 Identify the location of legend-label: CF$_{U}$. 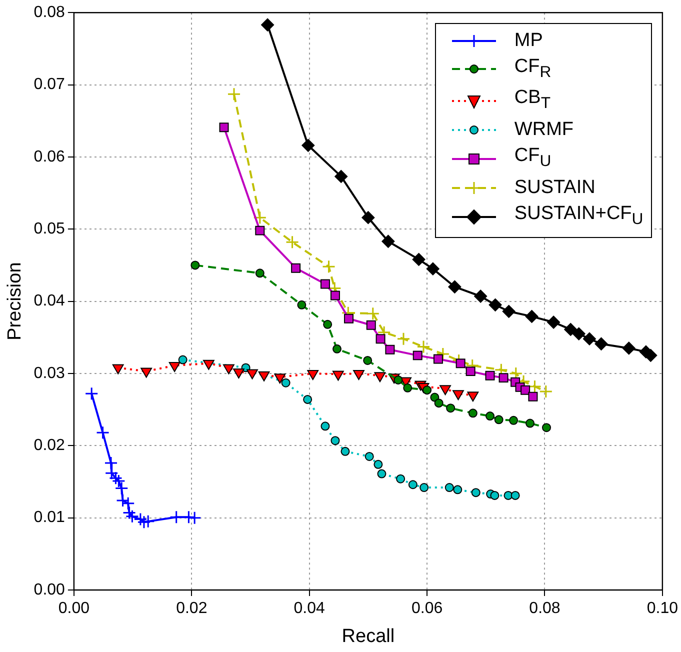
(533, 158).